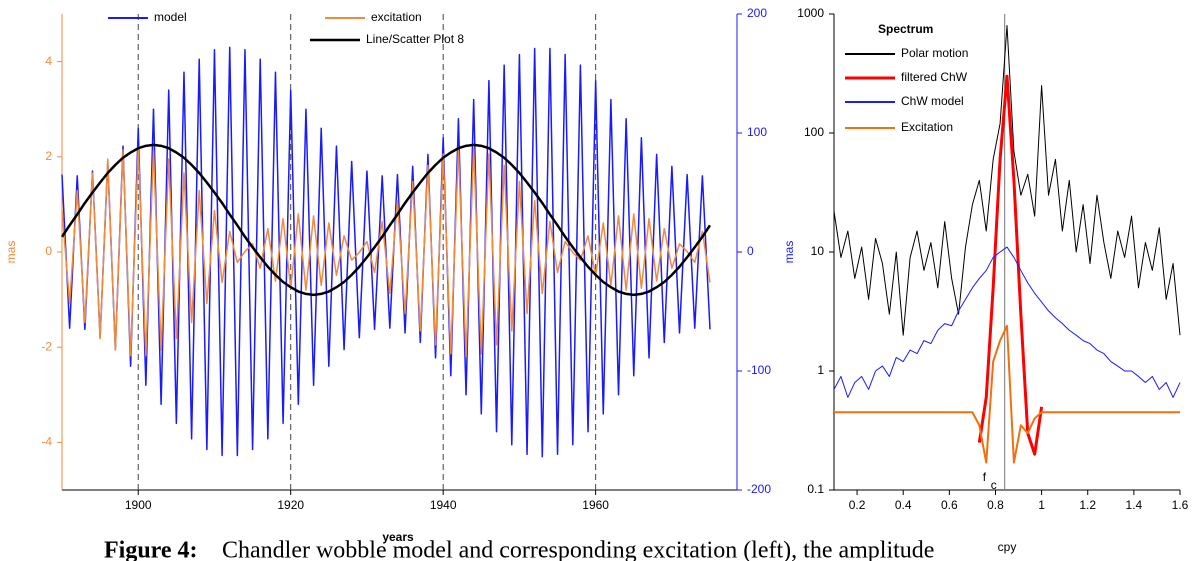  Describe the element at coordinates (151, 549) in the screenshot. I see `caption-label: Figure 4:` at that location.